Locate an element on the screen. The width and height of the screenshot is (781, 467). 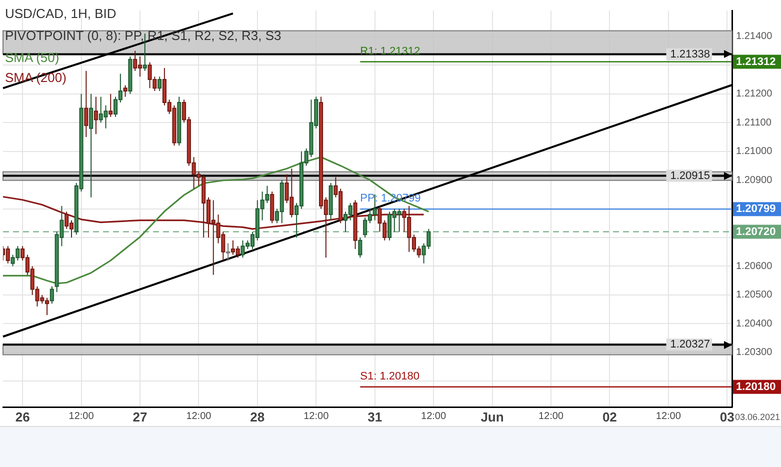
ref-line-label: 1.20915 is located at coordinates (690, 176).